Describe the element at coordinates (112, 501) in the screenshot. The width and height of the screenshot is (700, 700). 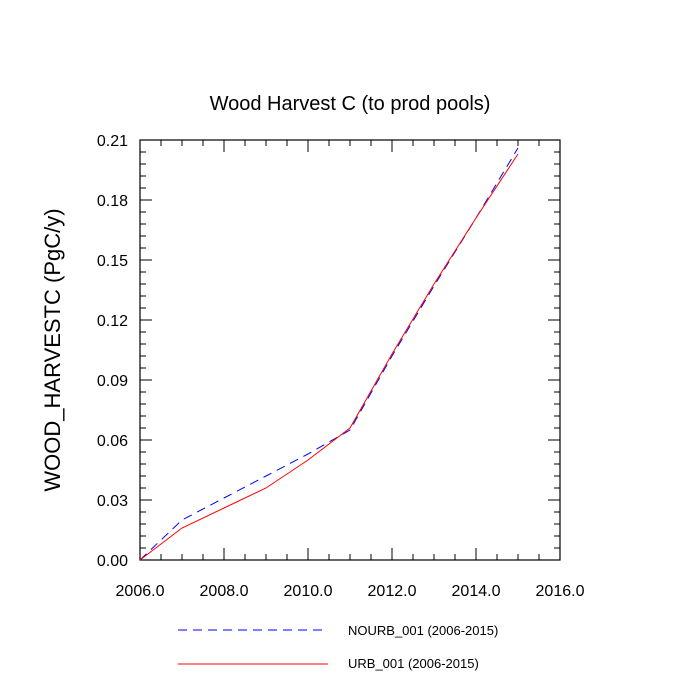
I see `y-tick-label: 0.03` at that location.